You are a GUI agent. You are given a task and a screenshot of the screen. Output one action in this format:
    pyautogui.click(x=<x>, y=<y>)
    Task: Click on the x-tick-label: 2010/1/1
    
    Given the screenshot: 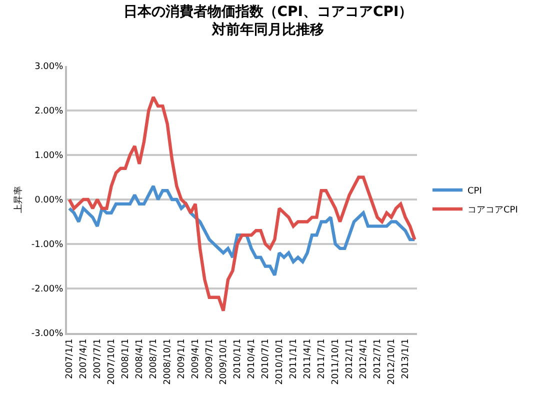 What is the action you would take?
    pyautogui.click(x=238, y=359)
    